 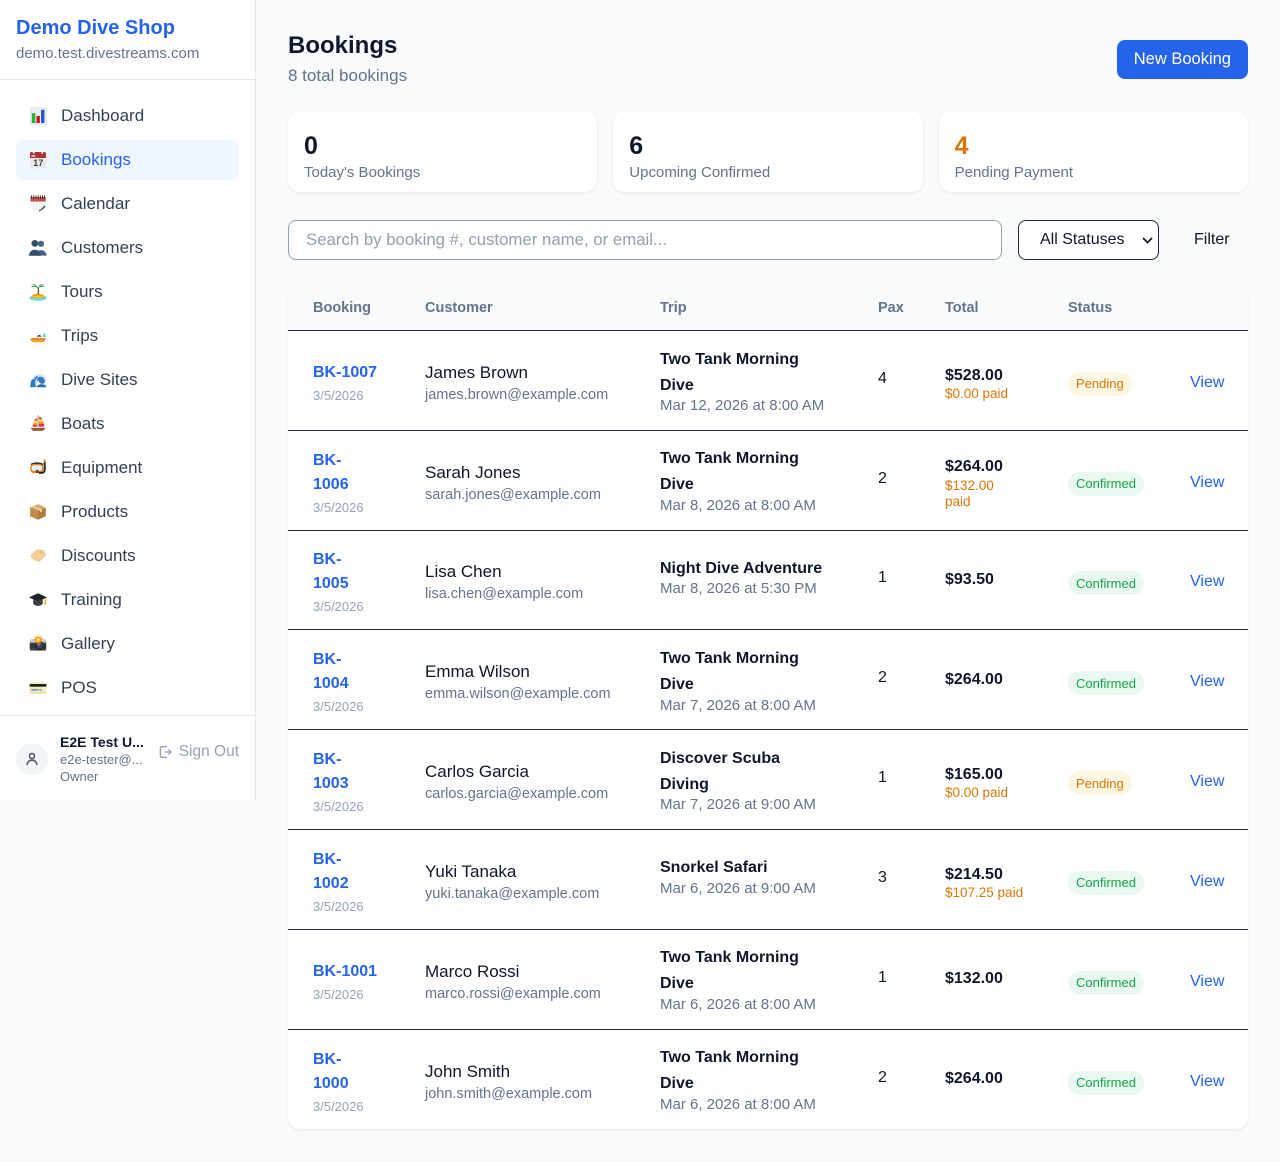 I want to click on svg-text: 17, so click(x=38, y=163).